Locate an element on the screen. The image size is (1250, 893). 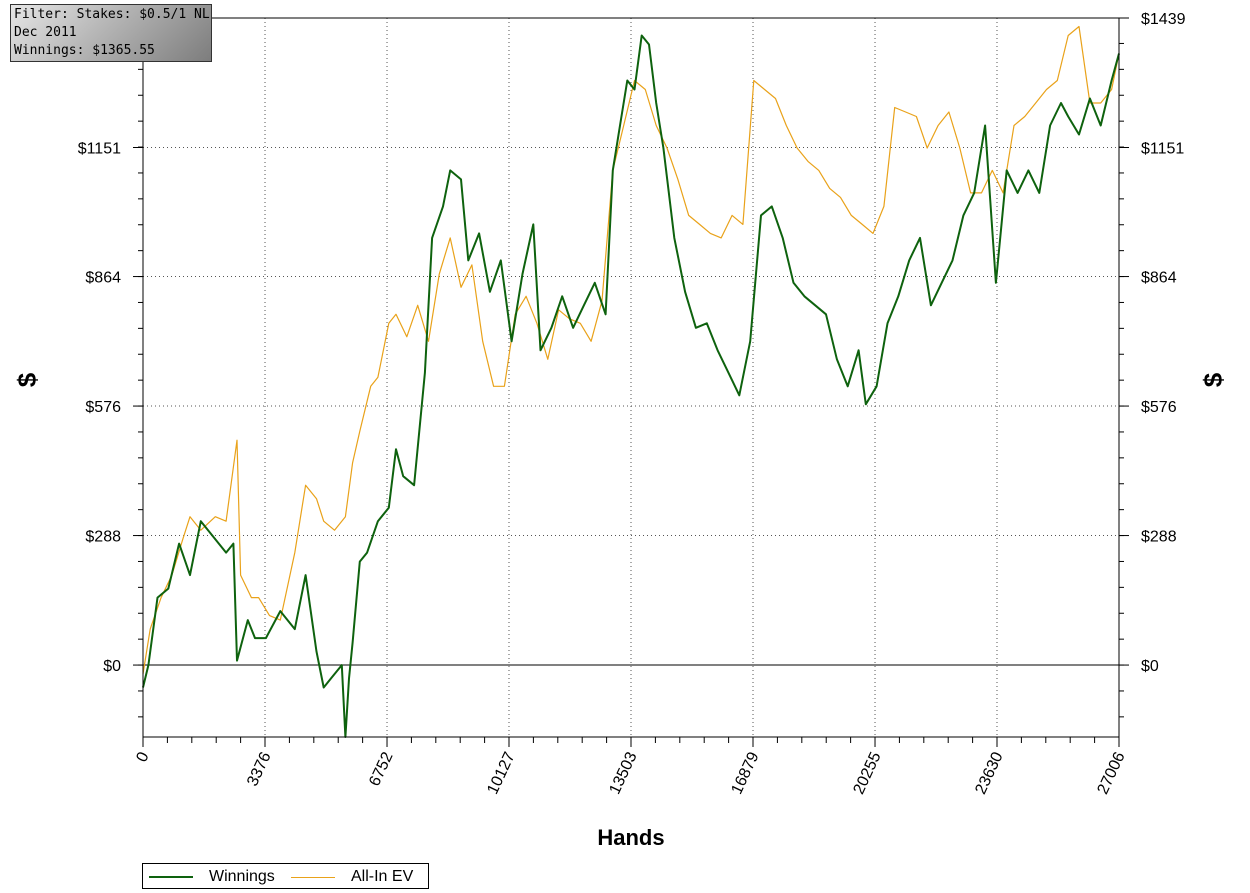
legend-item-allin-ev: All-In EV is located at coordinates (352, 877).